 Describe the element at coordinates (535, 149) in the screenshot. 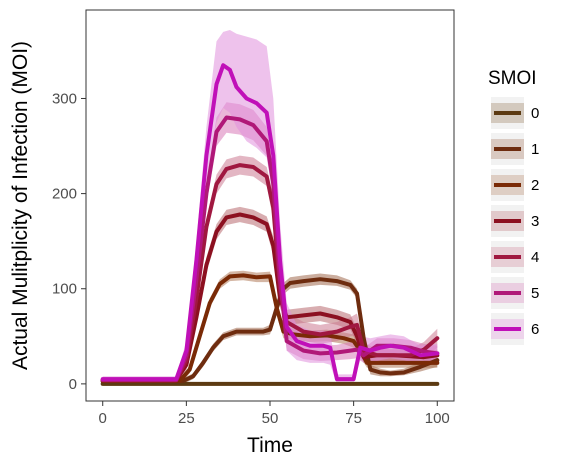

I see `legend-label: 1` at that location.